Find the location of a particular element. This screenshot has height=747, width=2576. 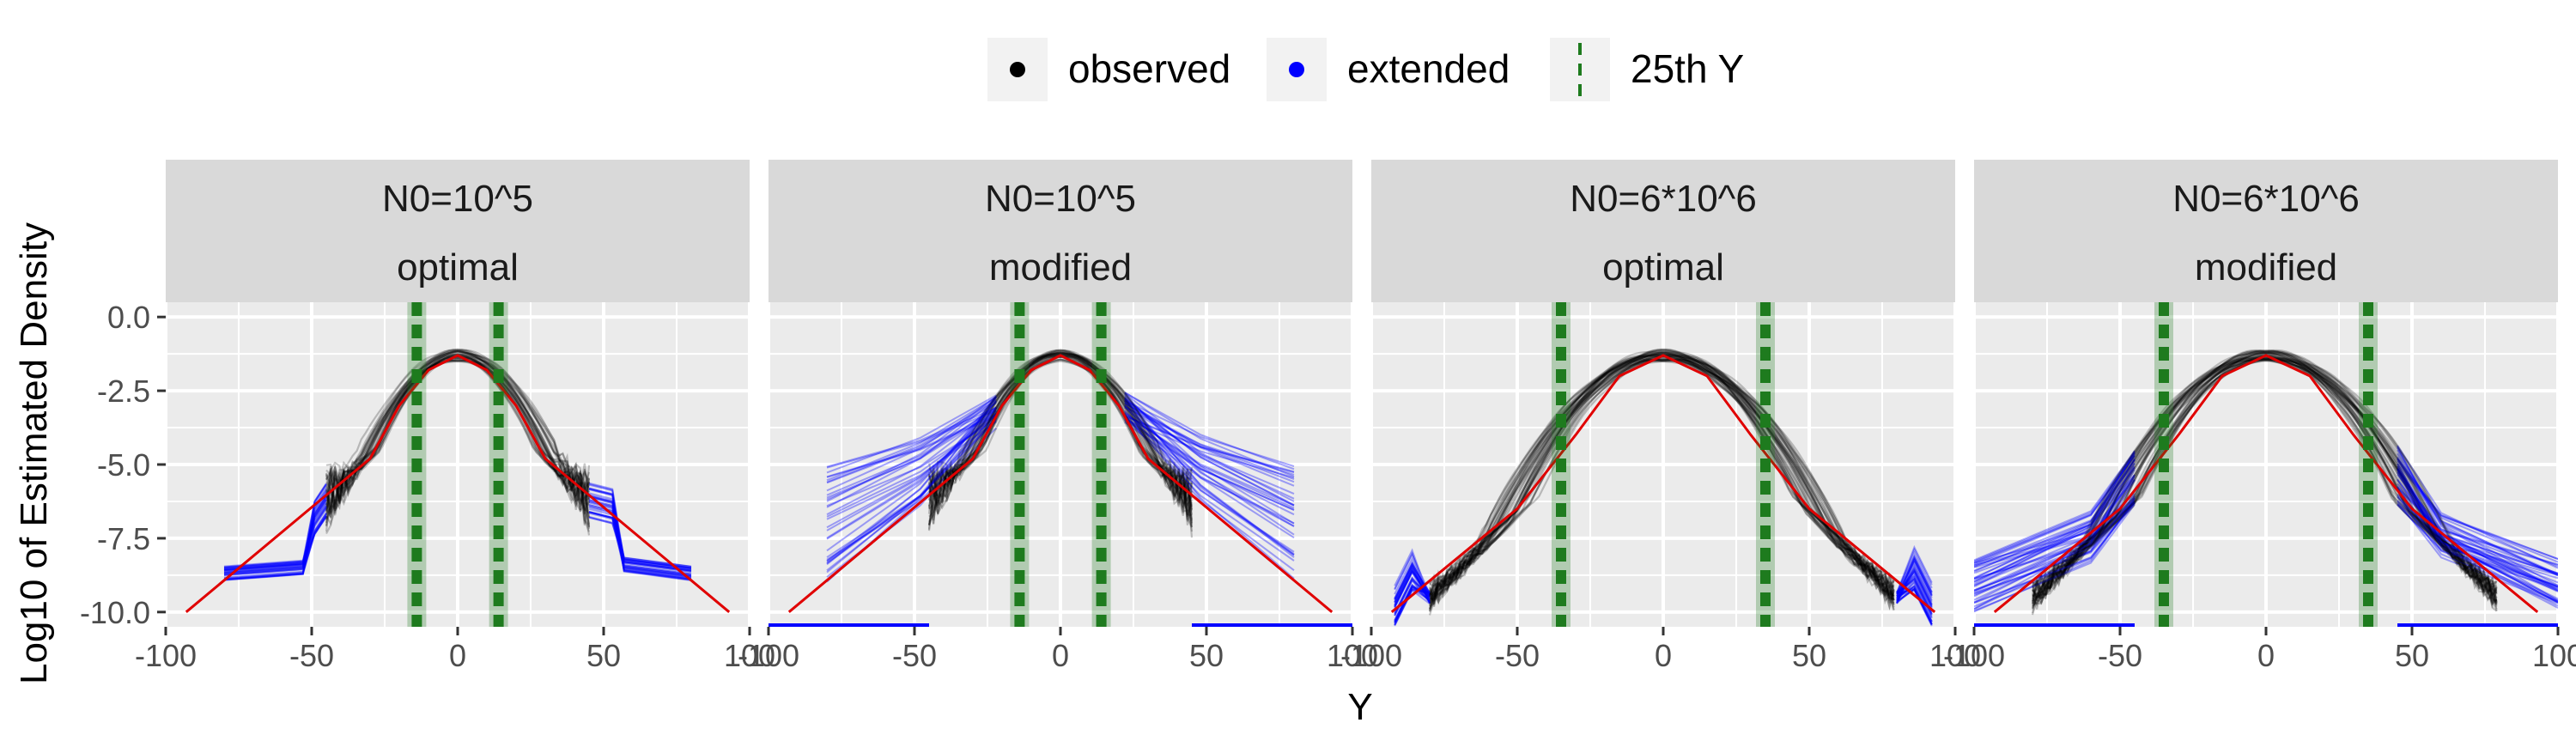

gridlines is located at coordinates (1060, 464).